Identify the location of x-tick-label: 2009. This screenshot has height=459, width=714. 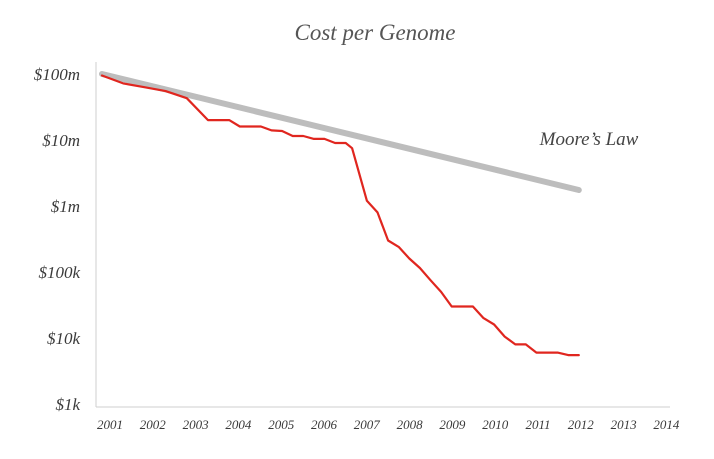
(452, 424).